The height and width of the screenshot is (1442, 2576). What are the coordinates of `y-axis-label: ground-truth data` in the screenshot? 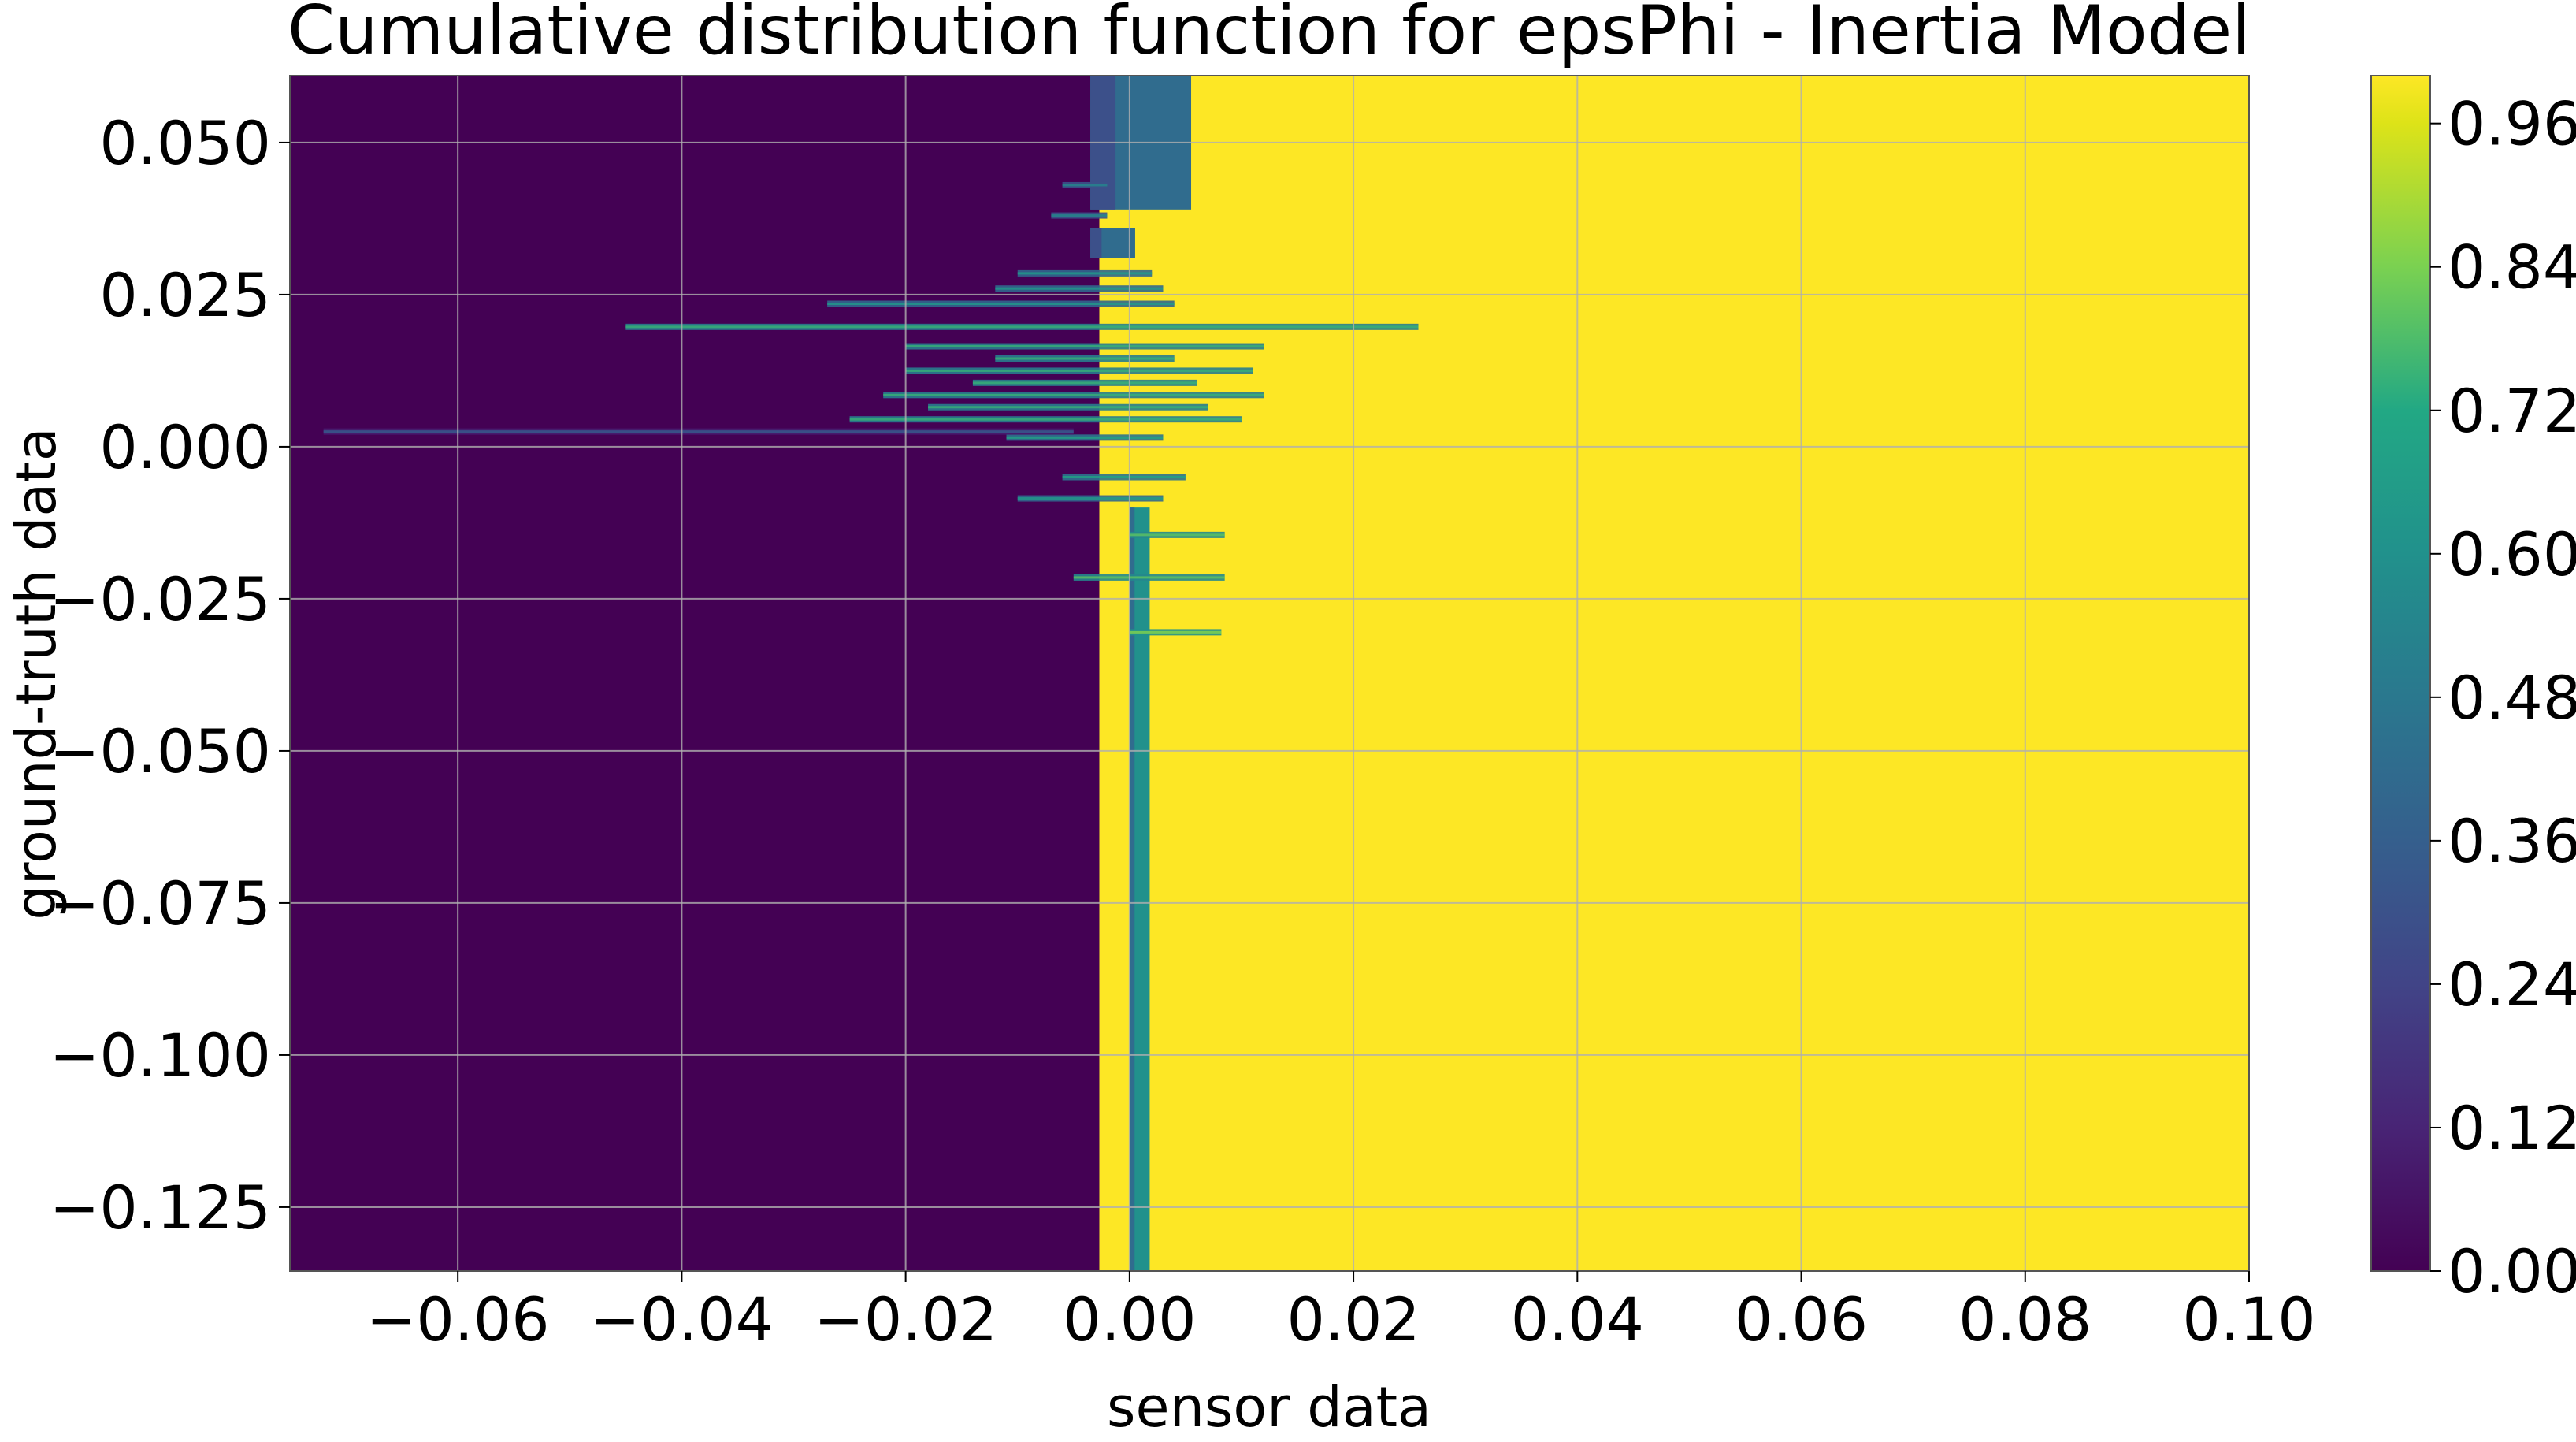 It's located at (36, 673).